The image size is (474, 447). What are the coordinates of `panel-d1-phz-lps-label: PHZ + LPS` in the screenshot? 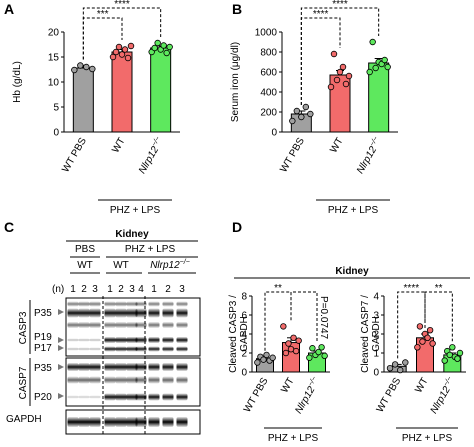 It's located at (293, 438).